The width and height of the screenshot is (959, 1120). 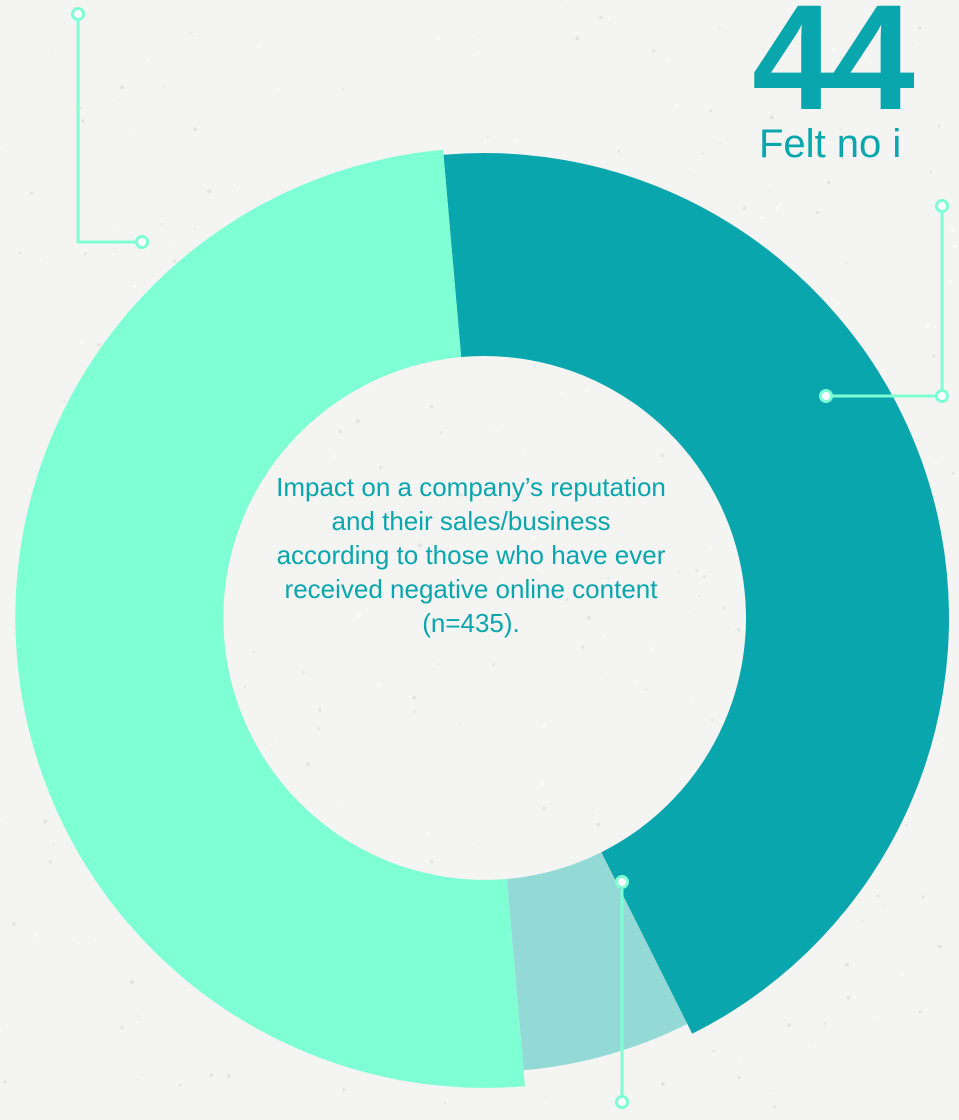 What do you see at coordinates (833, 70) in the screenshot?
I see `callout-value-no-impact: 44` at bounding box center [833, 70].